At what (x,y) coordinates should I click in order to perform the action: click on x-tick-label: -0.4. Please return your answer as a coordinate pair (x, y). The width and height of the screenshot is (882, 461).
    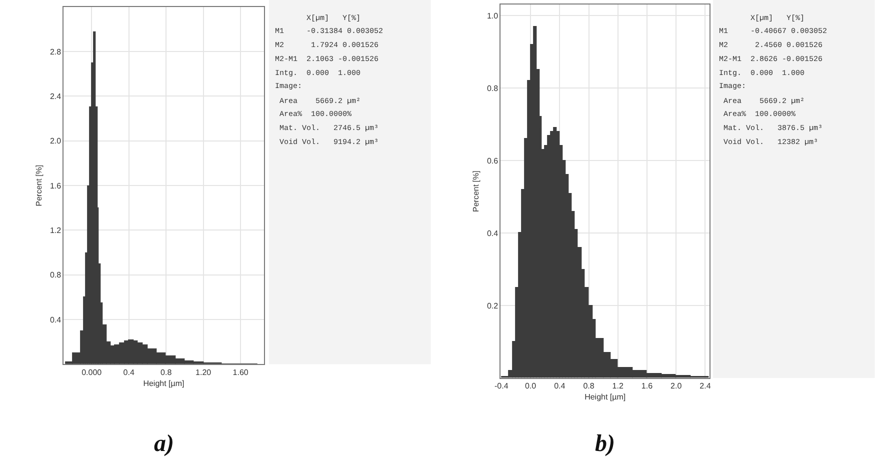
    Looking at the image, I should click on (501, 386).